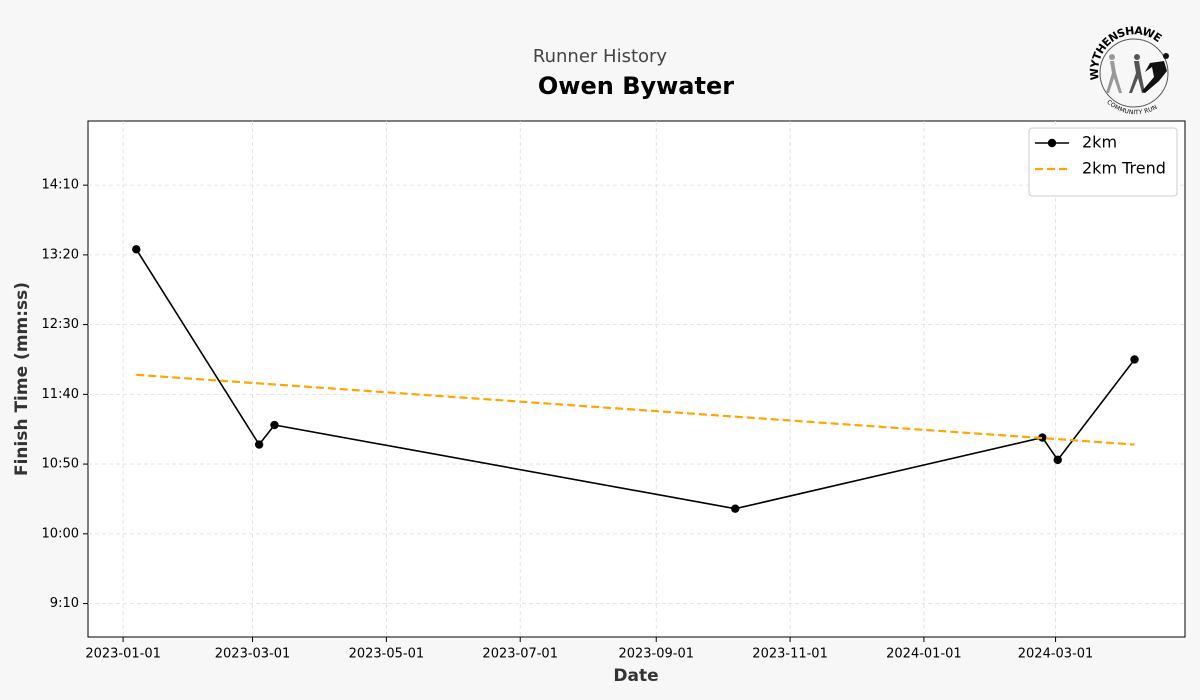  What do you see at coordinates (64, 603) in the screenshot?
I see `y-tick-label: 9:10` at bounding box center [64, 603].